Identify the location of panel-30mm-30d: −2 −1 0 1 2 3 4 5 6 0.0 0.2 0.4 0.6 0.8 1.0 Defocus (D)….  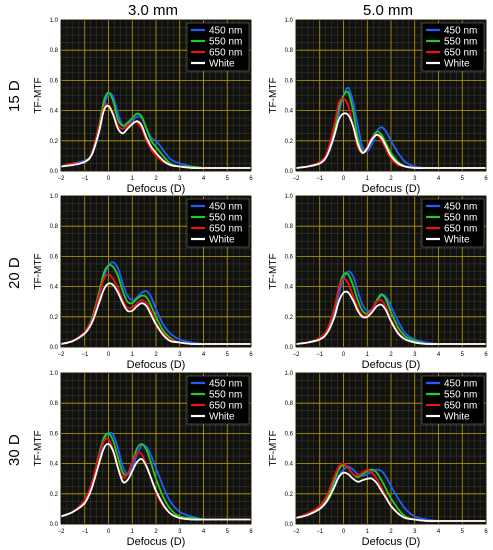
(143, 459).